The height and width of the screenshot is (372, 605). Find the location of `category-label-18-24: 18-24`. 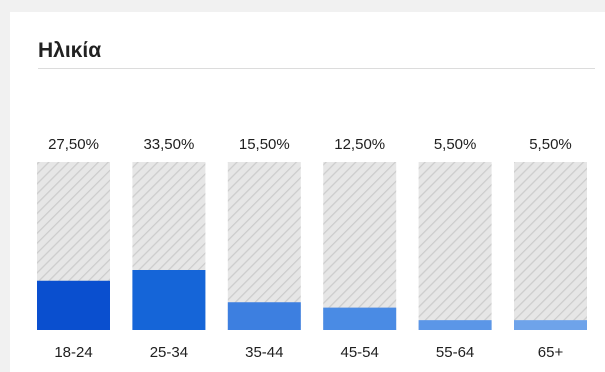

category-label-18-24: 18-24 is located at coordinates (73, 352).